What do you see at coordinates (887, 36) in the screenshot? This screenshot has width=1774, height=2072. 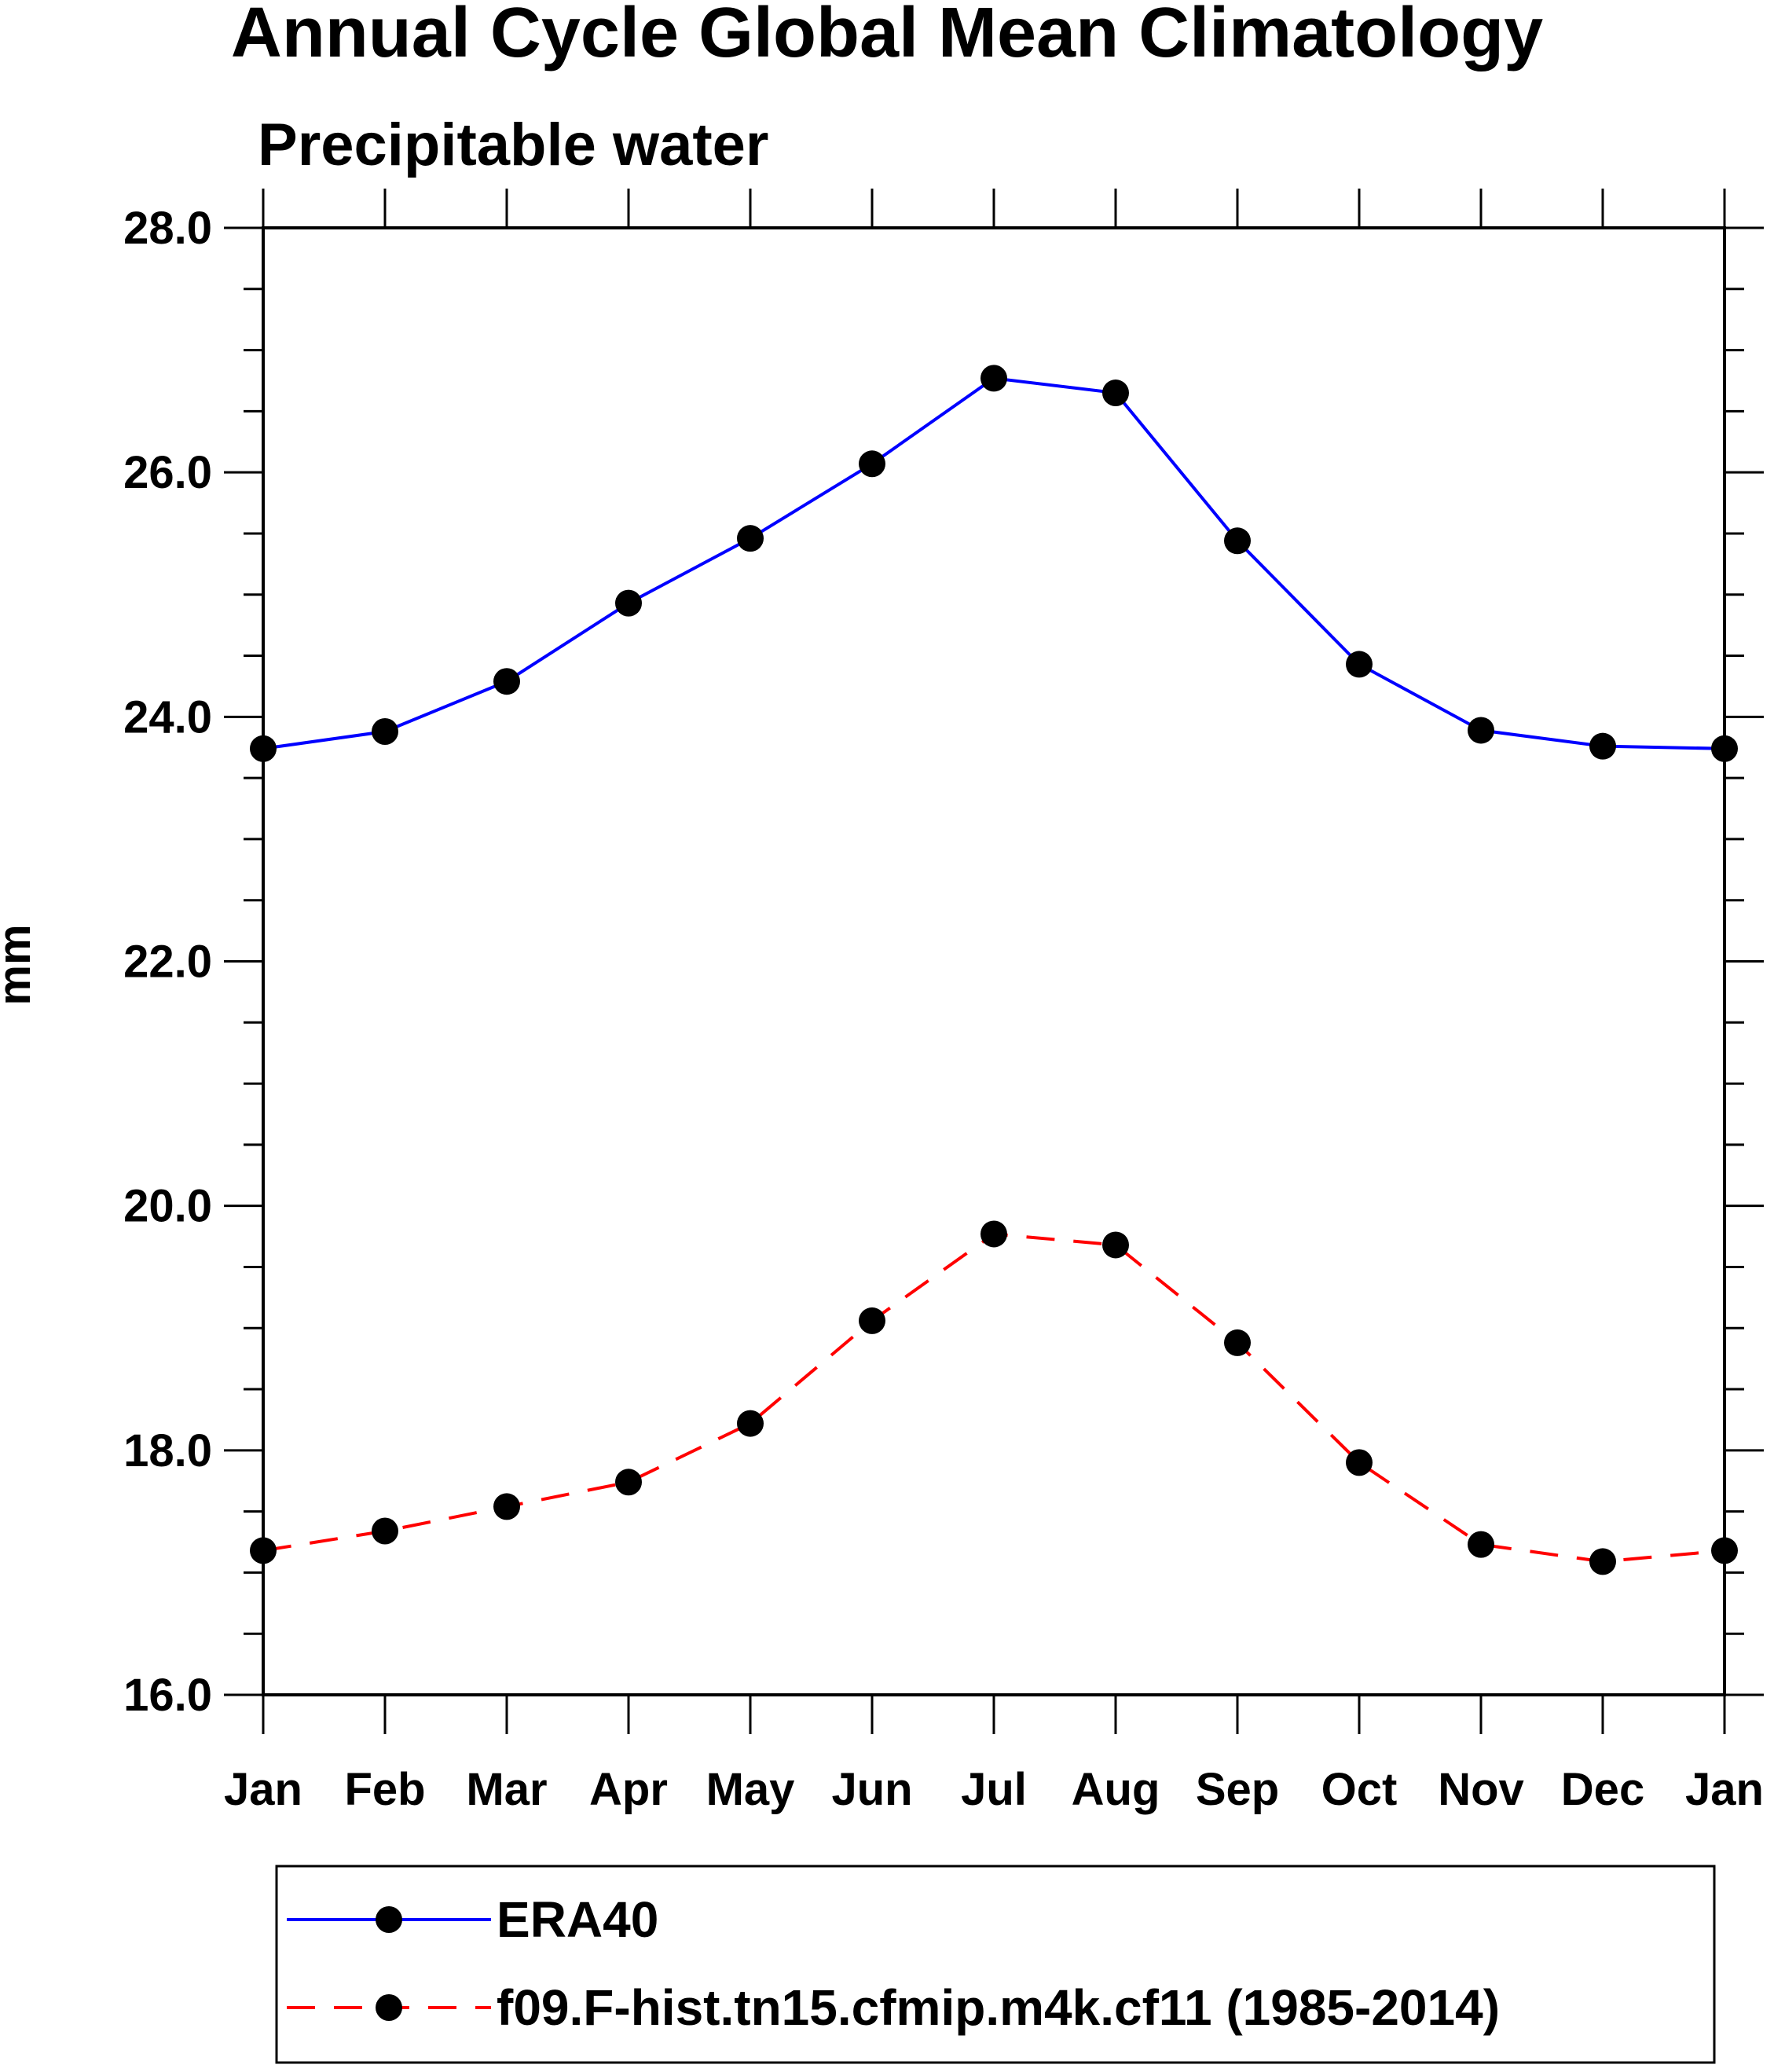 I see `chart-title: Annual Cycle Global Mean Climatology` at bounding box center [887, 36].